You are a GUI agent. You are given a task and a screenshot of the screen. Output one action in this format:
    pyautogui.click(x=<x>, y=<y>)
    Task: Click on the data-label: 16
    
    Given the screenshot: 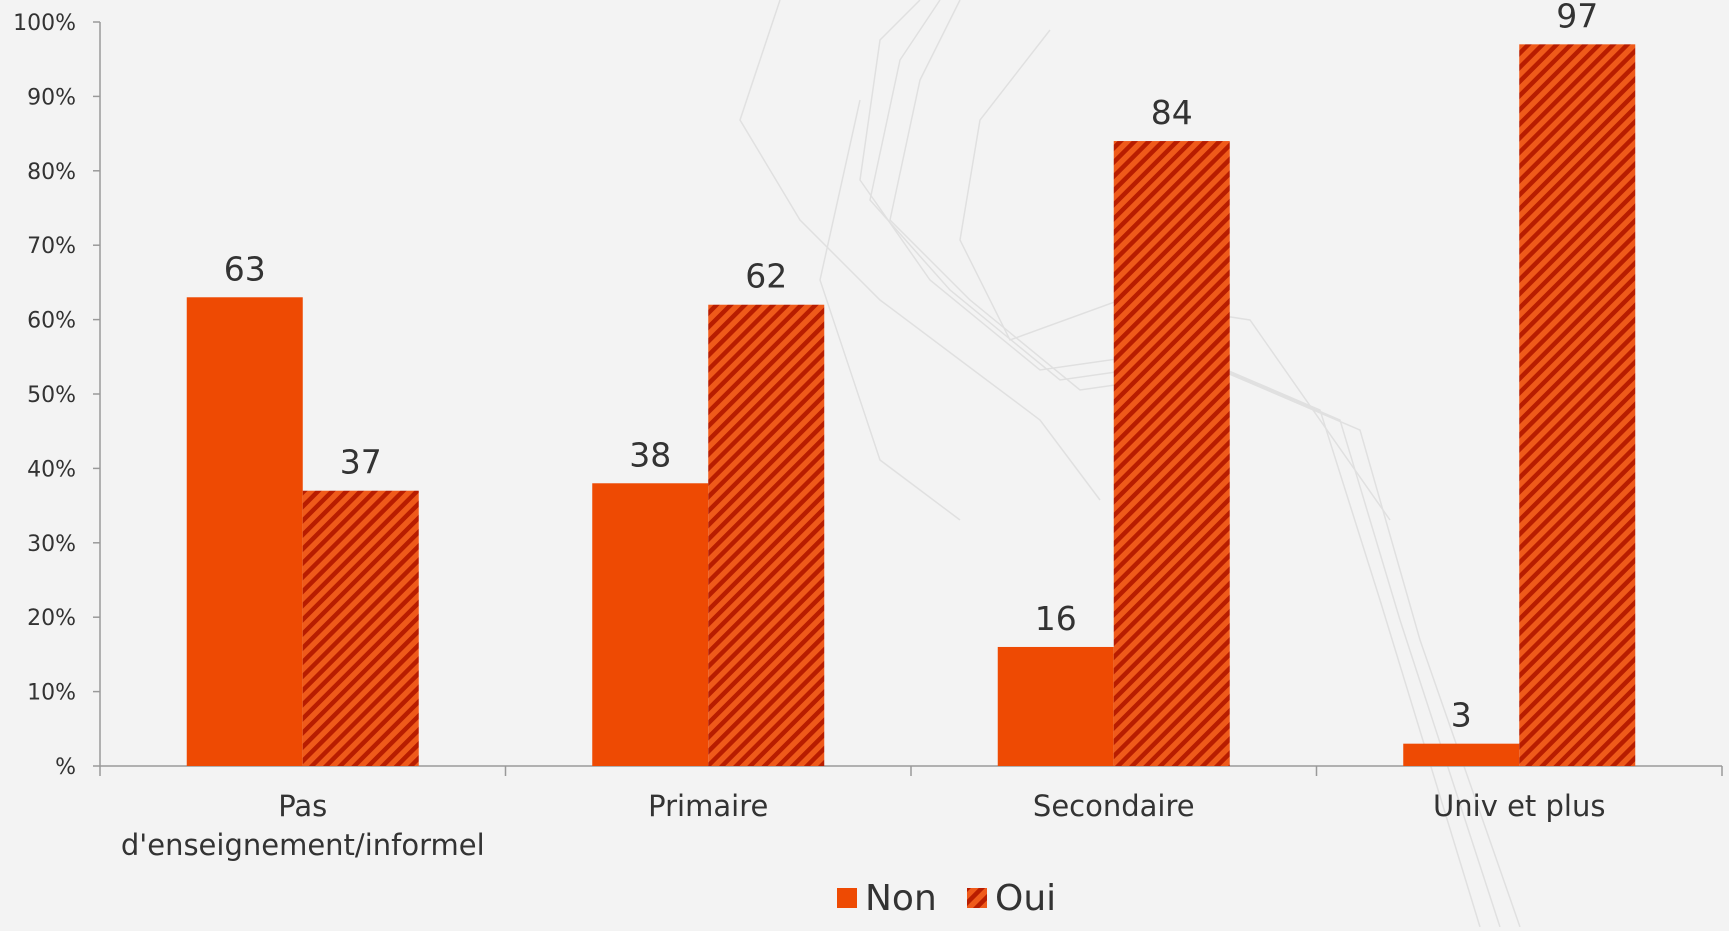 What is the action you would take?
    pyautogui.click(x=1056, y=618)
    